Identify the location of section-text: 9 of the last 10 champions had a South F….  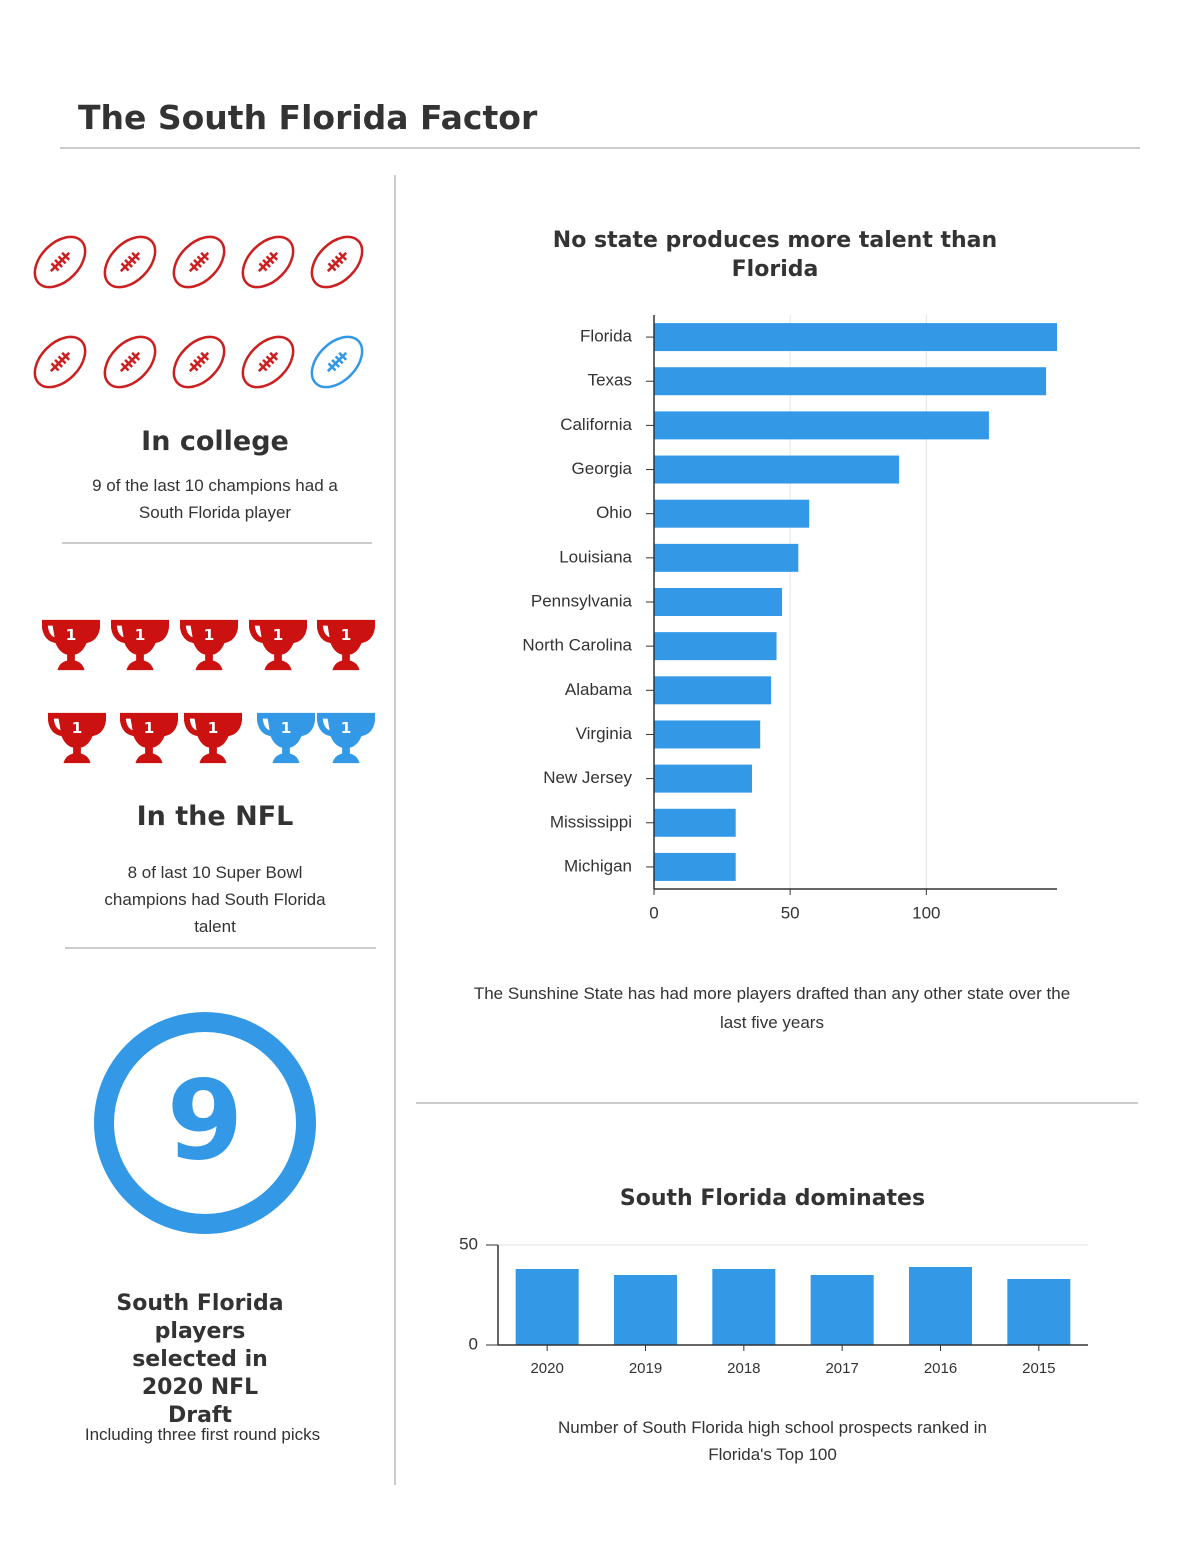
(215, 499).